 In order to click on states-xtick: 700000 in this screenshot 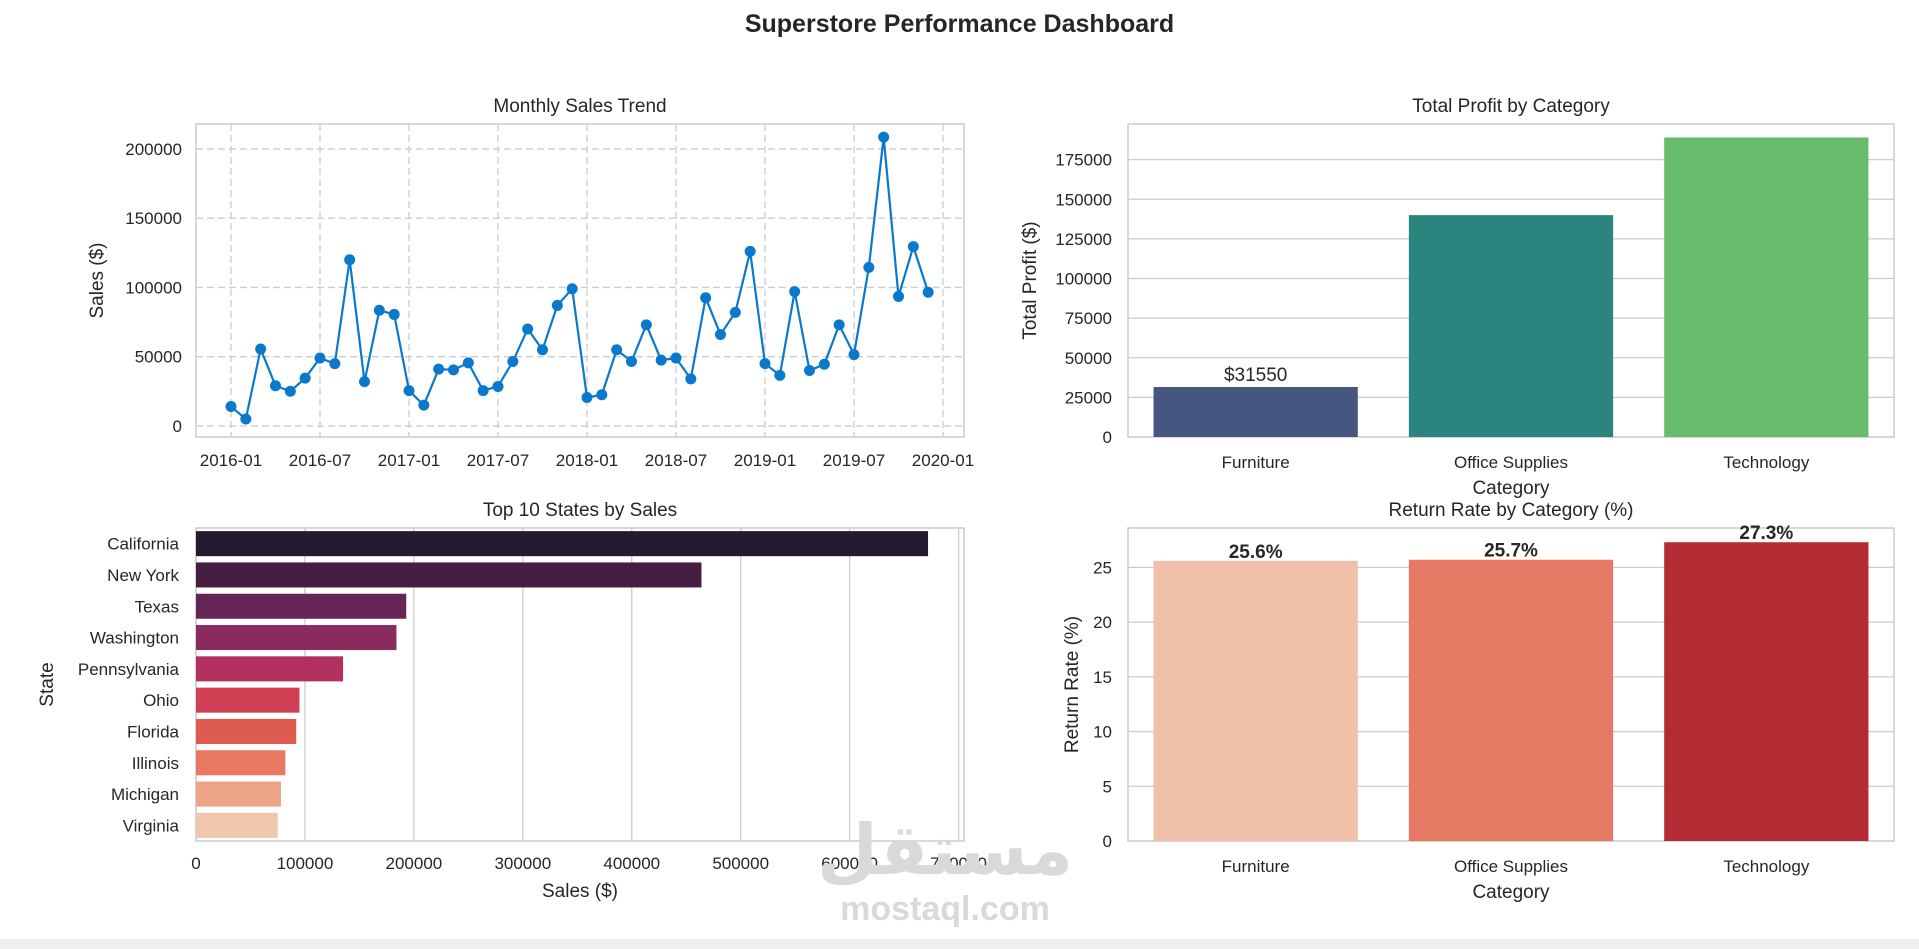, I will do `click(958, 863)`.